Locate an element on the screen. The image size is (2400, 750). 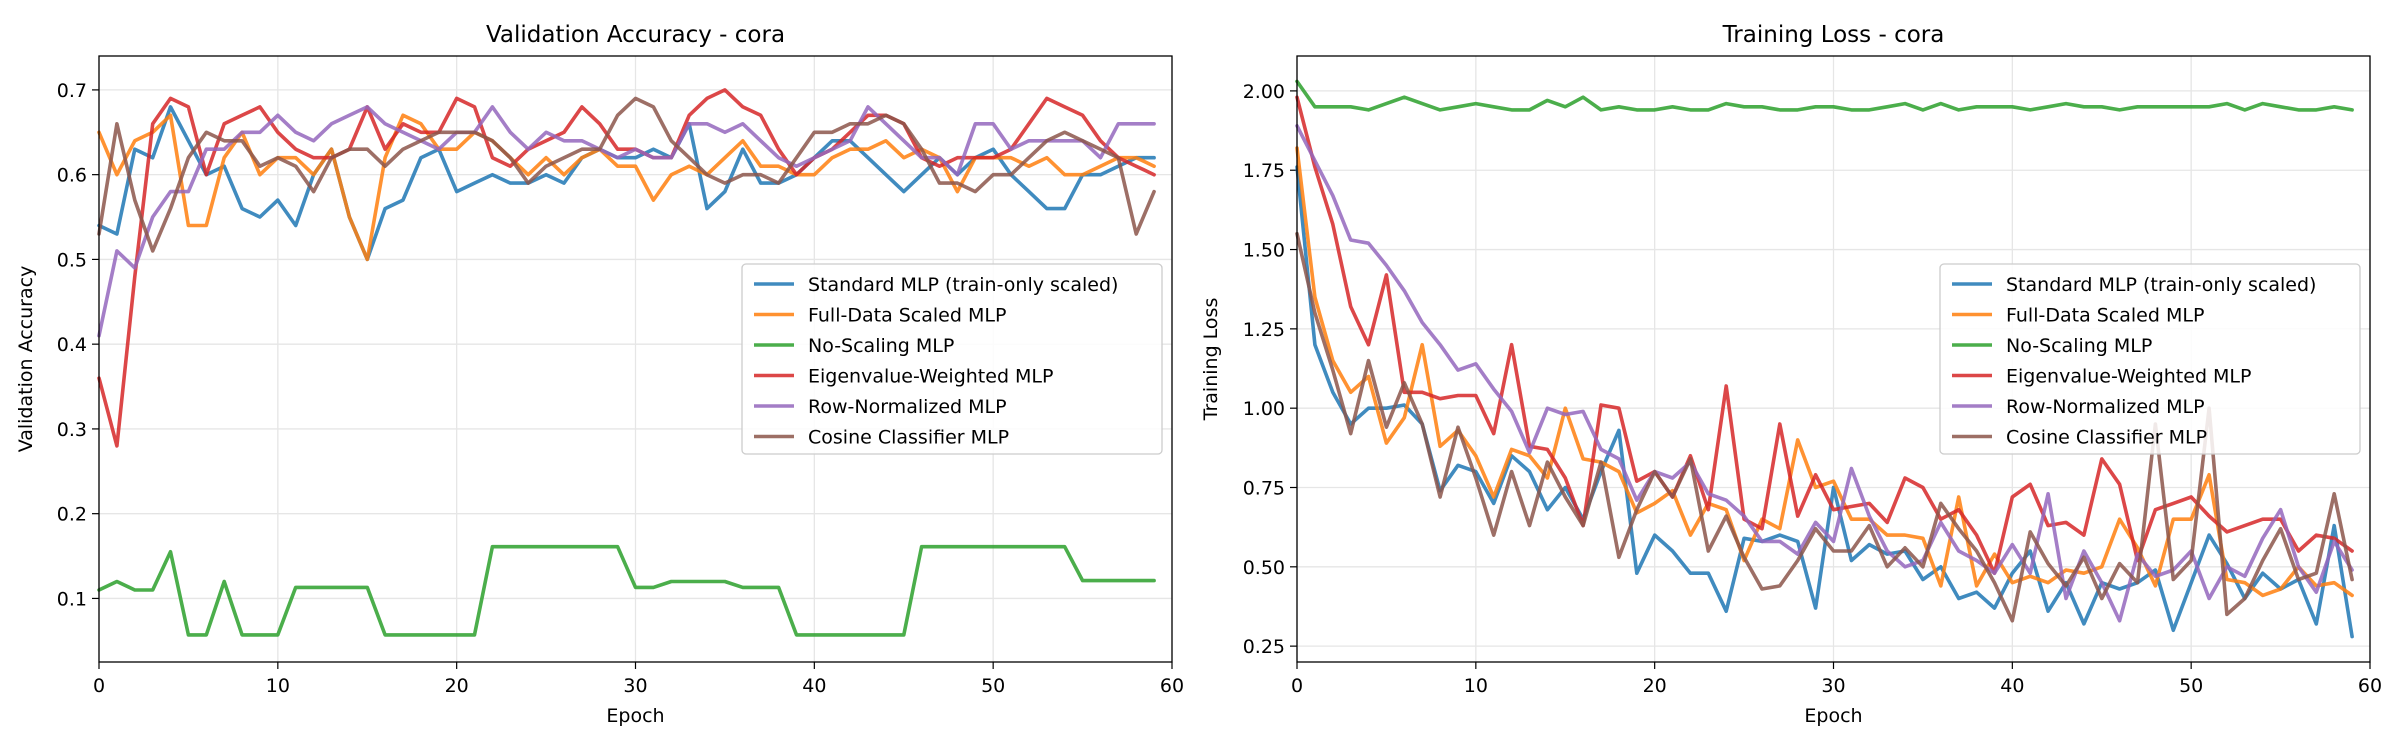
y-tick-label: 1.50 is located at coordinates (1264, 251).